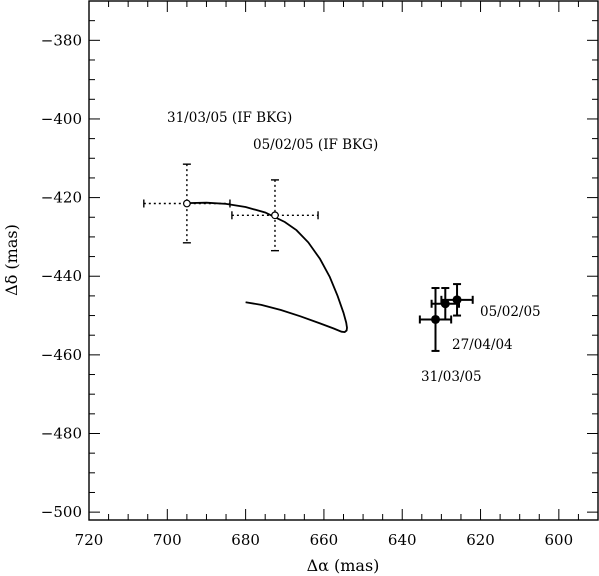 The height and width of the screenshot is (576, 599). What do you see at coordinates (61, 119) in the screenshot?
I see `y-tick-label: −400` at bounding box center [61, 119].